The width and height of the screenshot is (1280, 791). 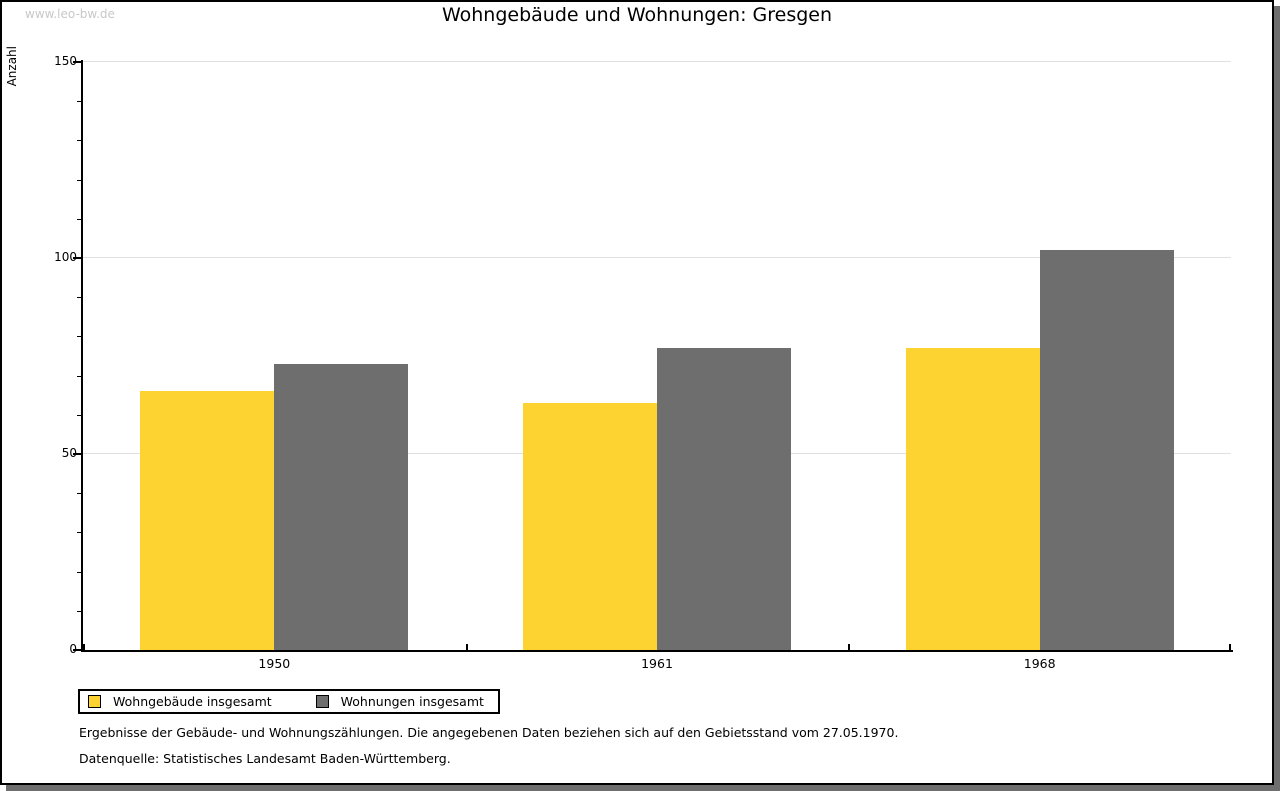 I want to click on legend: Wohngebäude insgesamt Wohnungen insgesamt, so click(x=289, y=701).